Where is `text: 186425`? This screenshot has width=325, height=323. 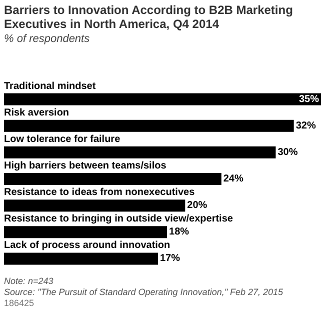
text: 186425 is located at coordinates (20, 303).